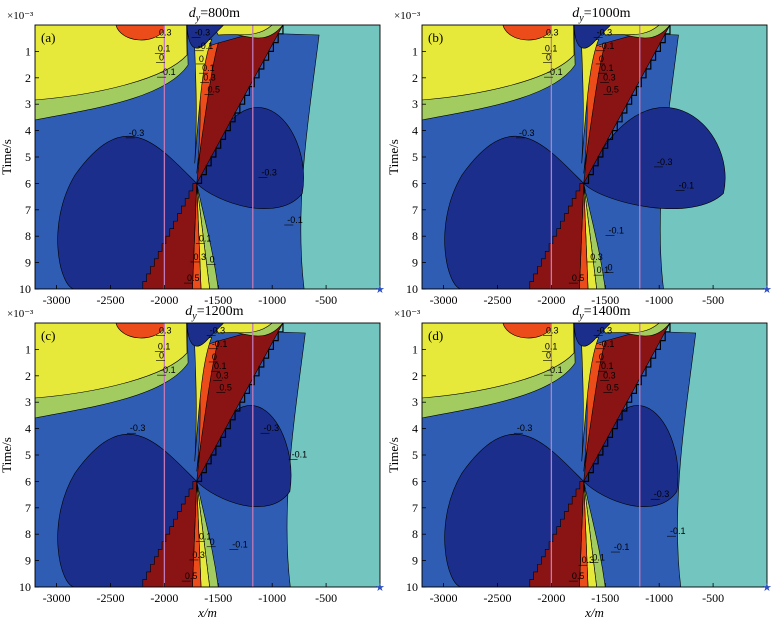 The width and height of the screenshot is (779, 628). What do you see at coordinates (415, 236) in the screenshot?
I see `y-tick-label: 8` at bounding box center [415, 236].